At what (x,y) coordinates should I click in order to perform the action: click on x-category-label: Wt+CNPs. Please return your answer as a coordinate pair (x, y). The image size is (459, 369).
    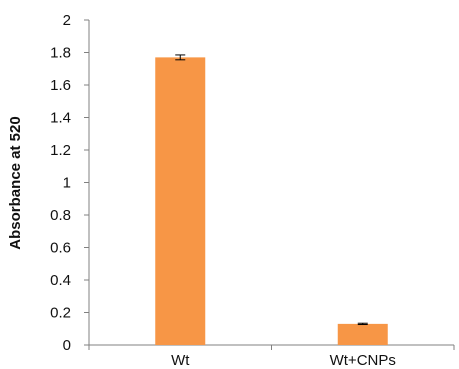
    Looking at the image, I should click on (363, 360).